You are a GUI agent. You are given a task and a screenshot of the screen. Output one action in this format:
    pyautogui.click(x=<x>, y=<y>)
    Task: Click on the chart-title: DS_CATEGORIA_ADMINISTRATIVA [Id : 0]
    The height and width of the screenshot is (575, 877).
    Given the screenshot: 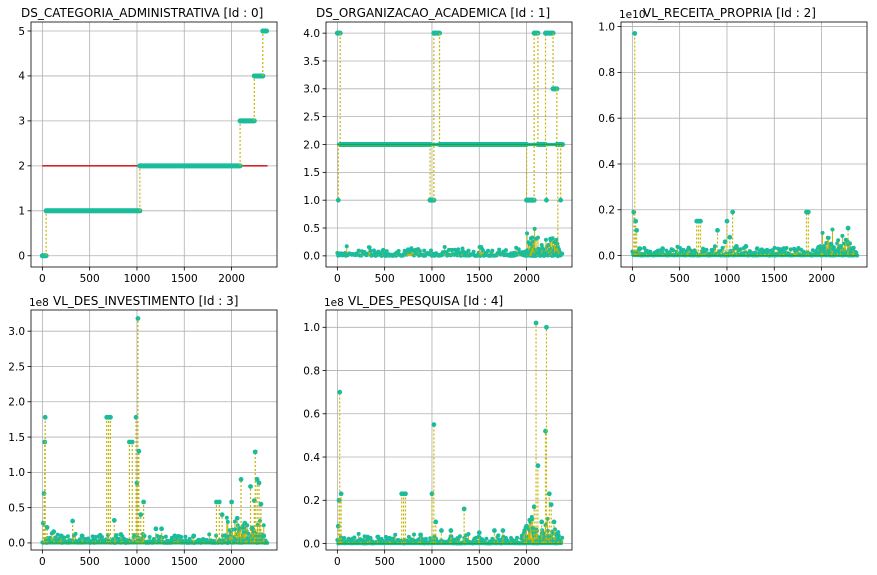 What is the action you would take?
    pyautogui.click(x=142, y=13)
    